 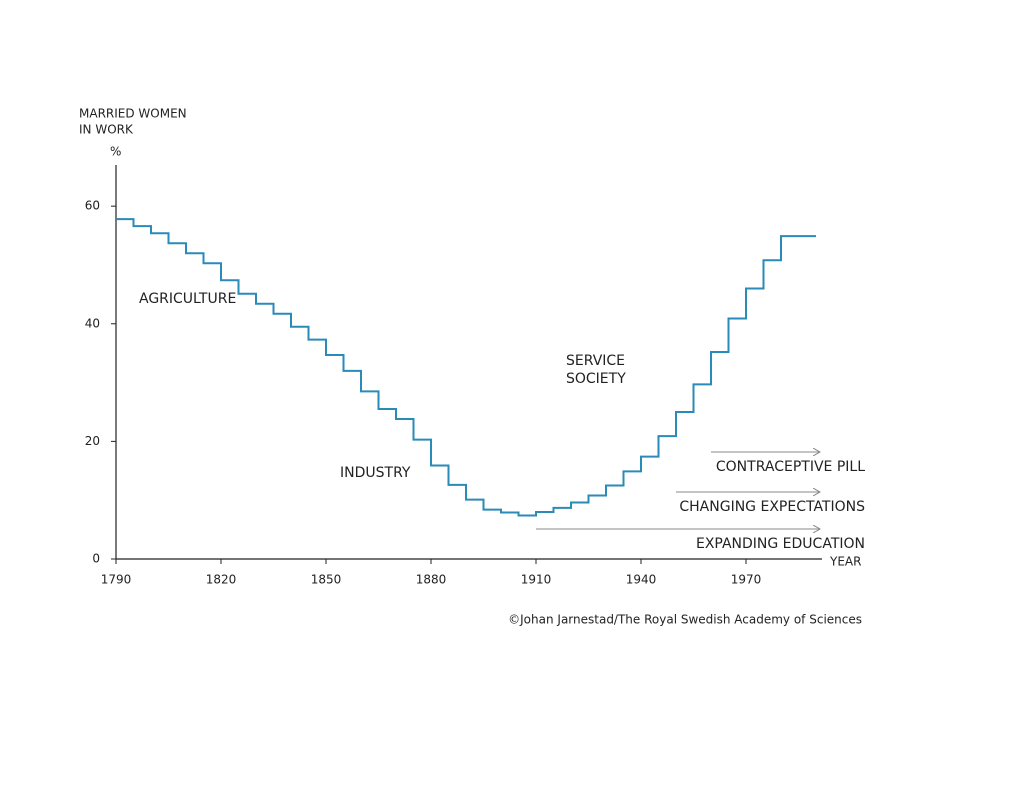 What do you see at coordinates (92, 323) in the screenshot?
I see `y-tick-label: 40` at bounding box center [92, 323].